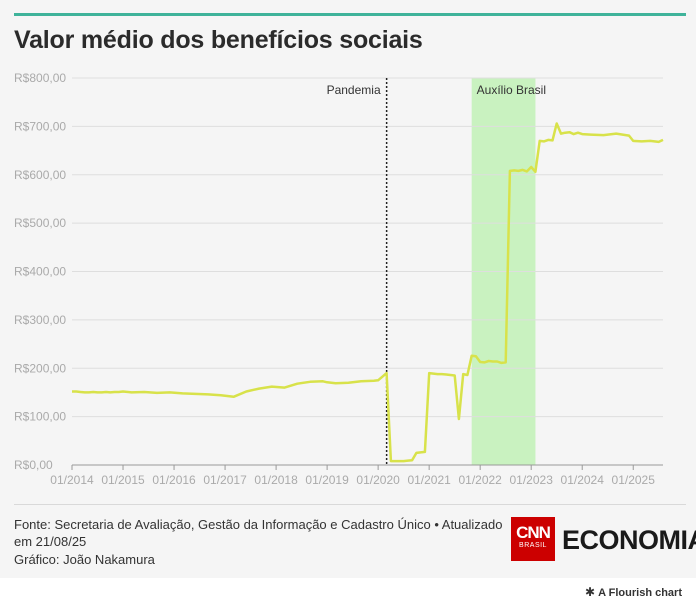 The image size is (696, 602). Describe the element at coordinates (634, 480) in the screenshot. I see `x-tick-label: 01/2025` at that location.